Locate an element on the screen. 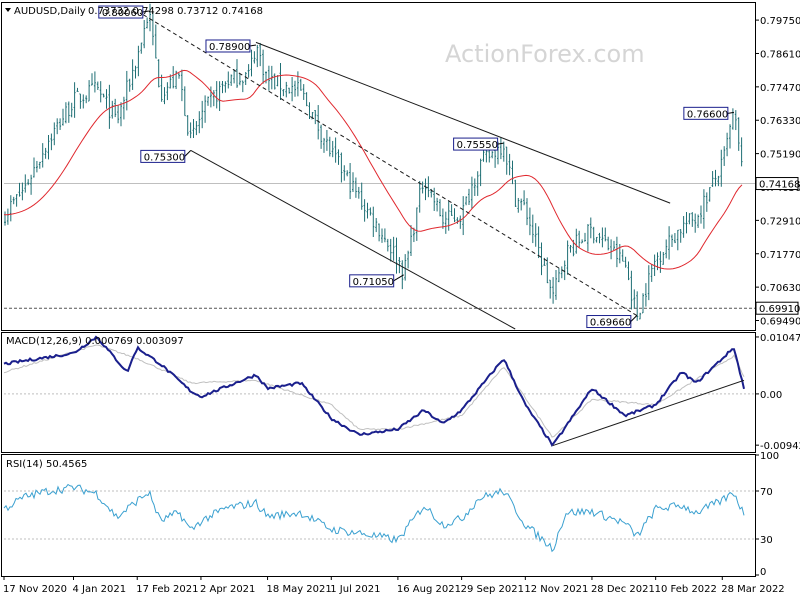 This screenshot has width=800, height=604. annotation-label: 0.75550 is located at coordinates (477, 145).